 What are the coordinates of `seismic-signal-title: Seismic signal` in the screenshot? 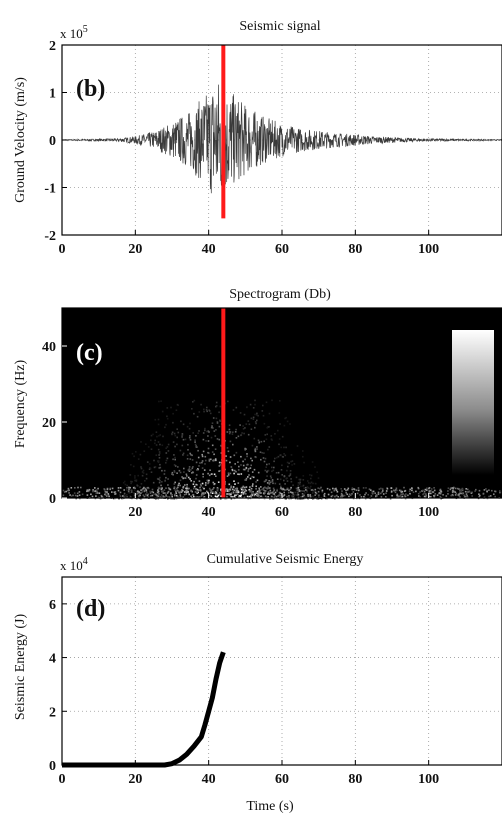 It's located at (279, 26).